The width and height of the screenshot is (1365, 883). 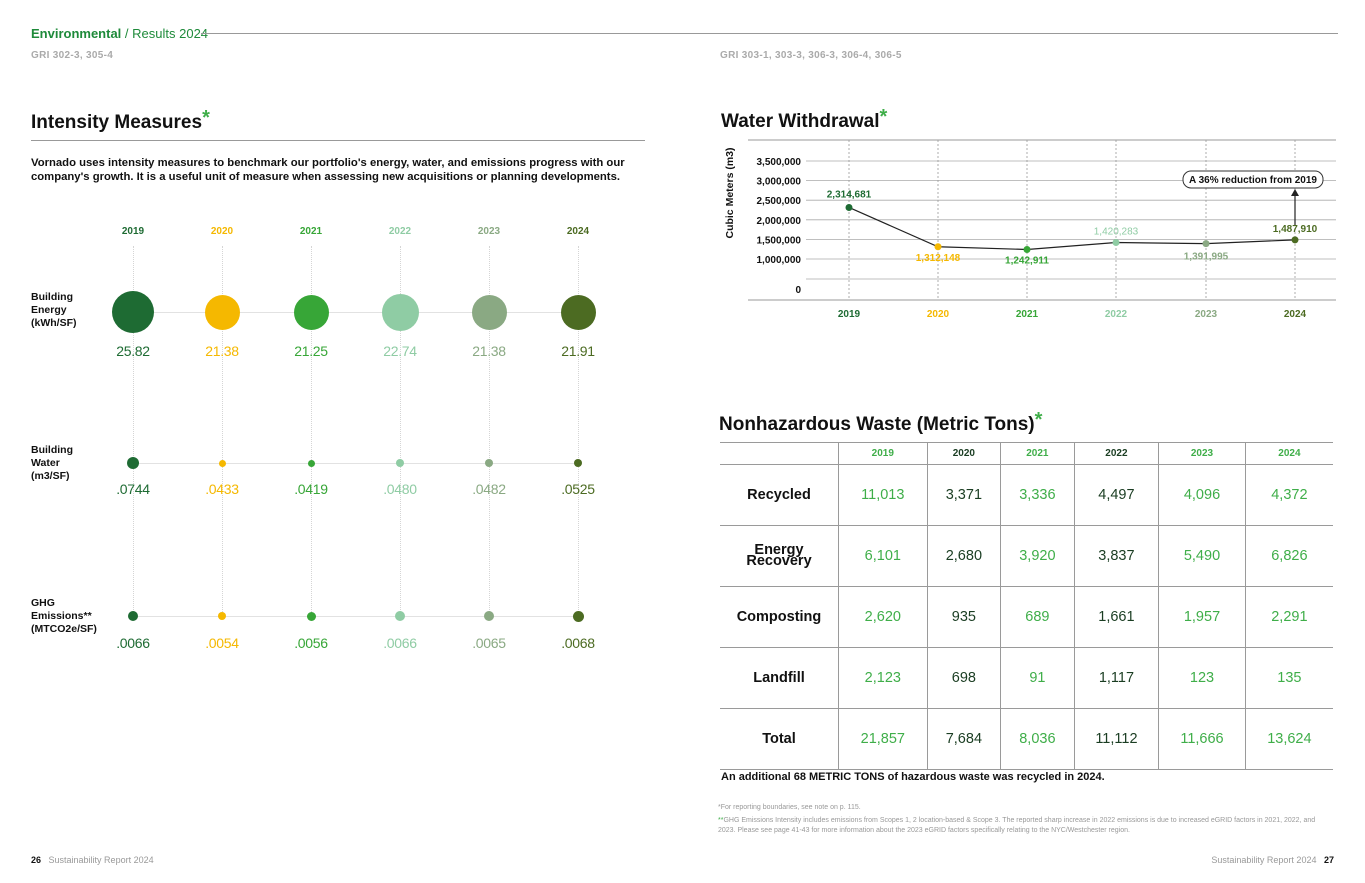 What do you see at coordinates (1026, 739) in the screenshot?
I see `table-row: Total 21,857 7,684 8,036 11,112 11,666 13,624` at bounding box center [1026, 739].